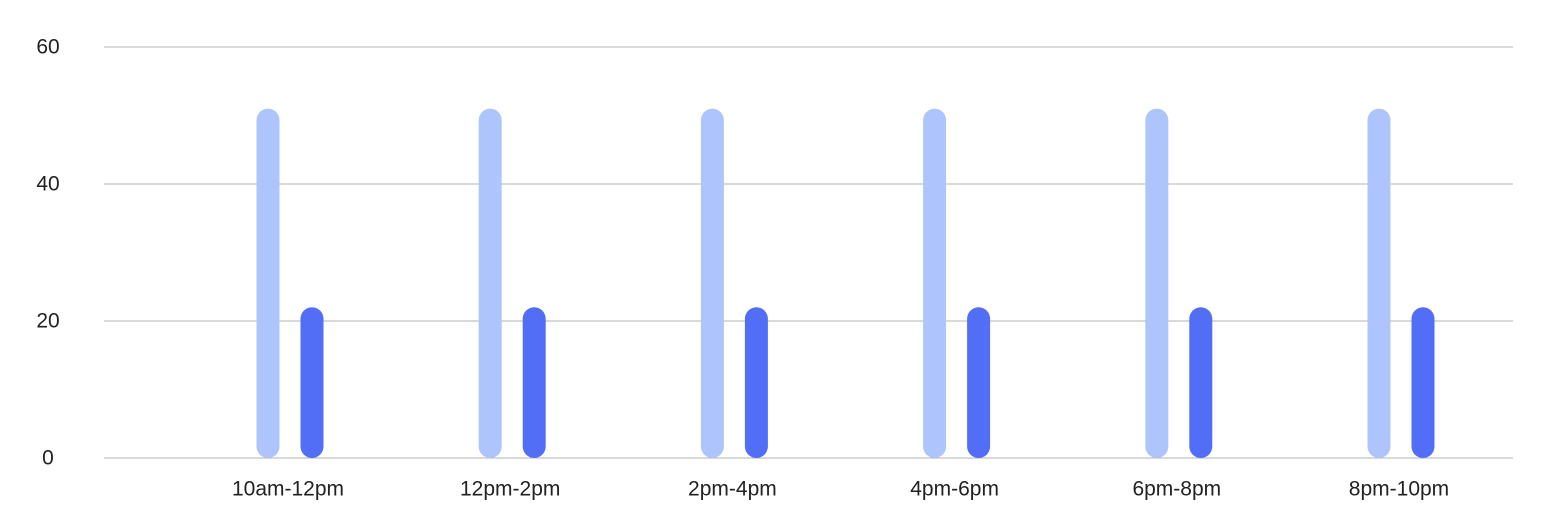 This screenshot has height=513, width=1547. Describe the element at coordinates (47, 47) in the screenshot. I see `y-tick-label: 60` at that location.